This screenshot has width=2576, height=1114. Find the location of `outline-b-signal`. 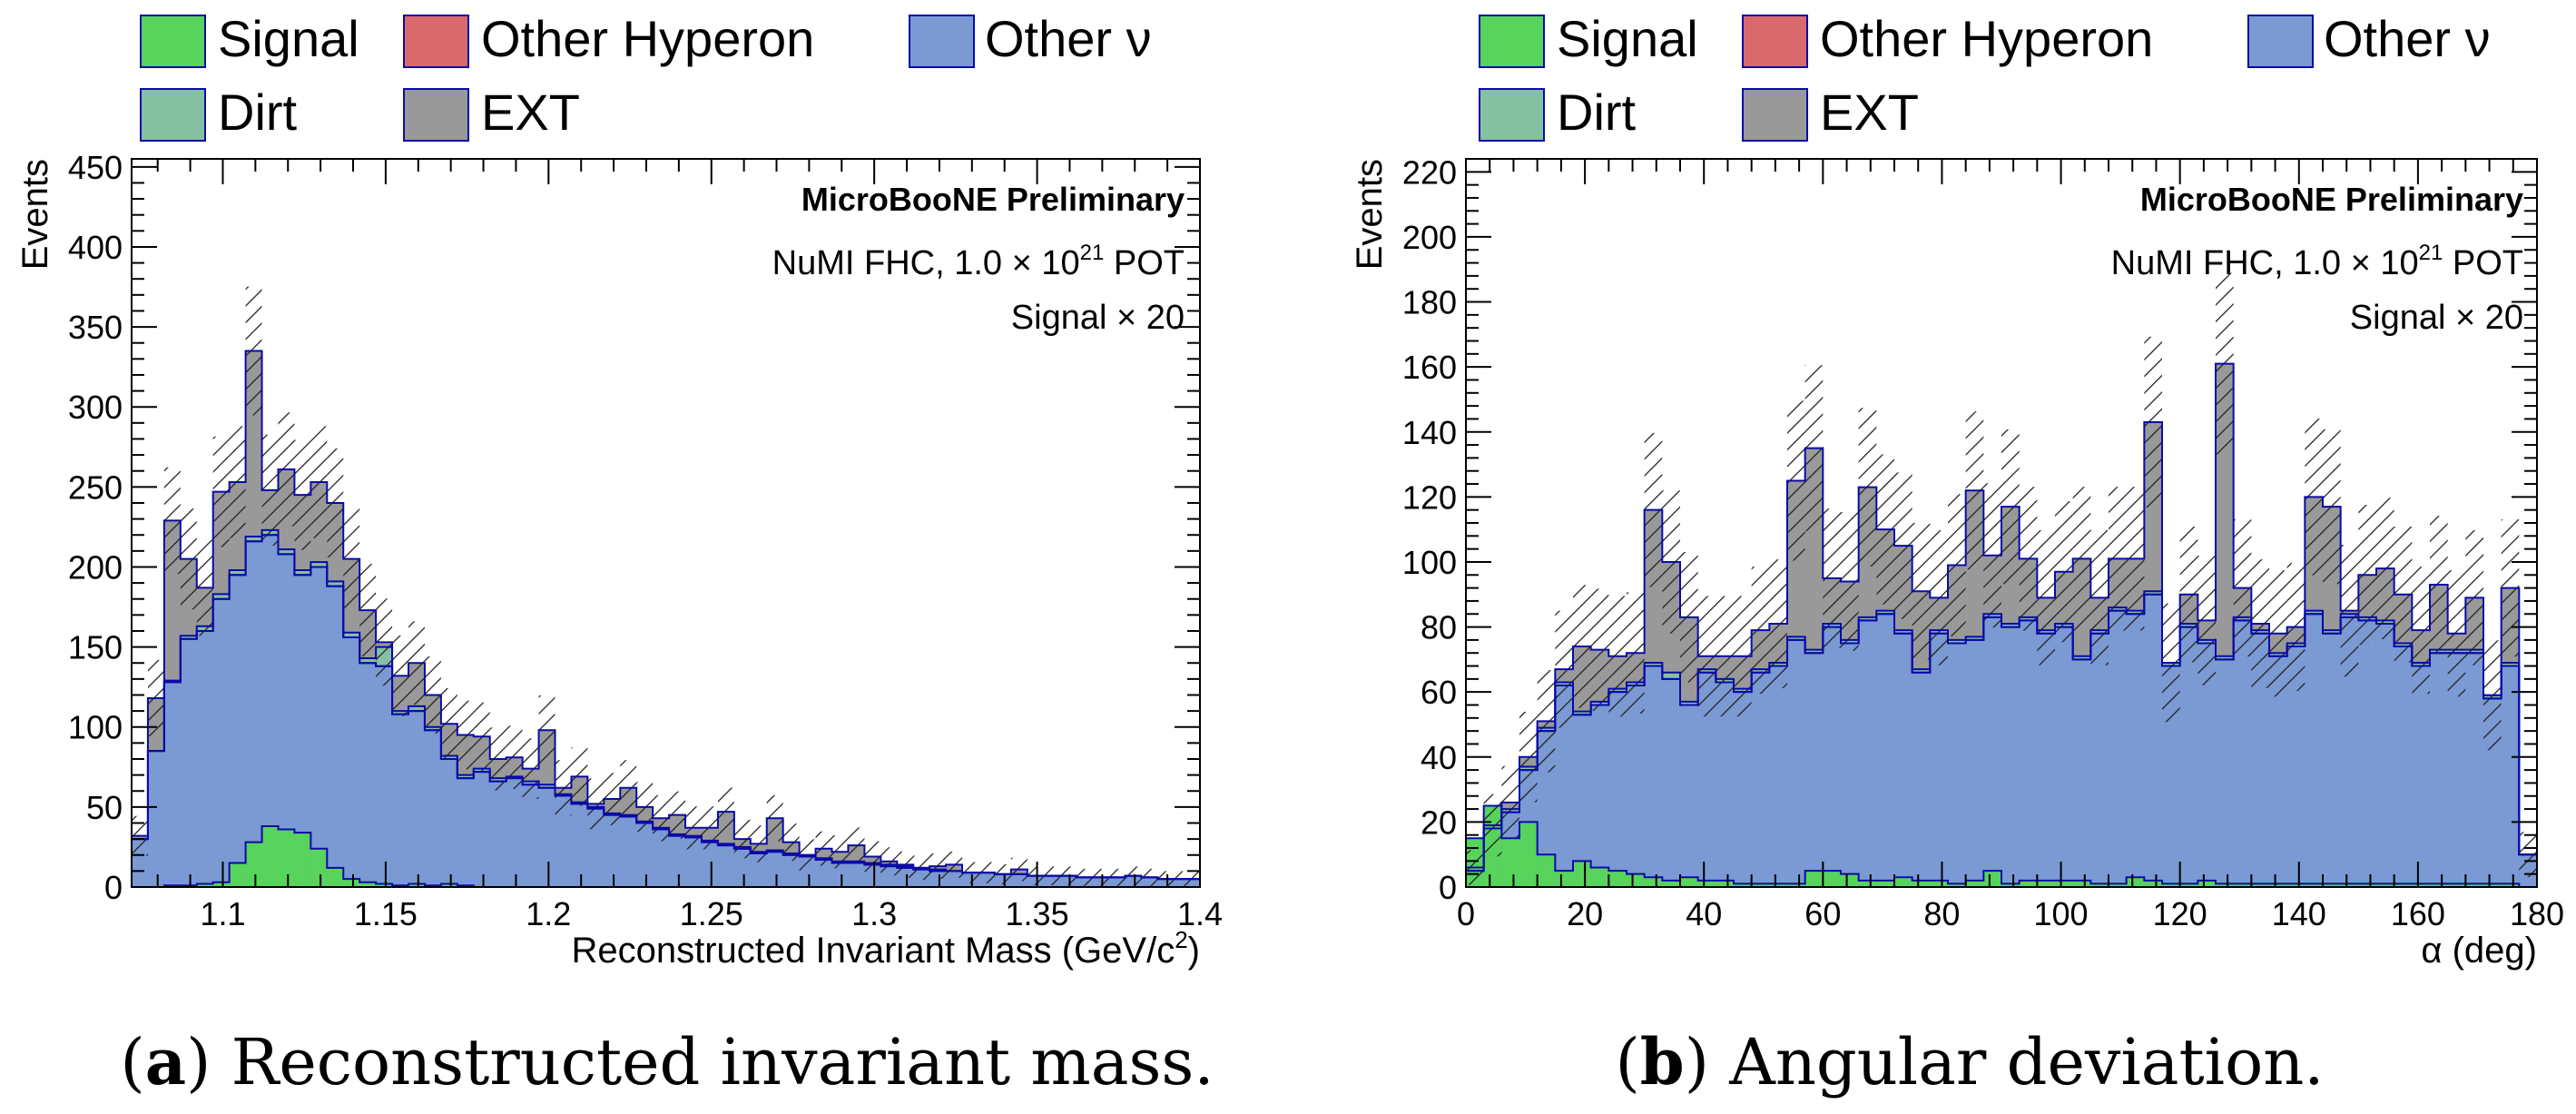

outline-b-signal is located at coordinates (2001, 846).